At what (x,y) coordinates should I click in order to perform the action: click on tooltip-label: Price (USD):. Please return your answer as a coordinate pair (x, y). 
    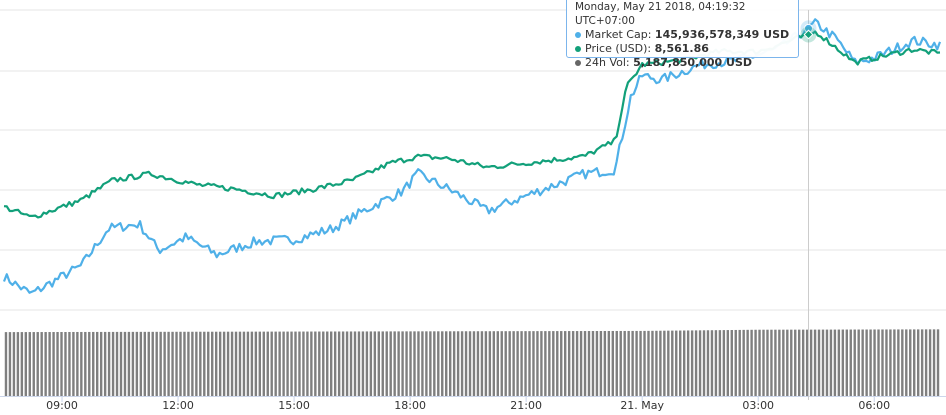
    Looking at the image, I should click on (618, 48).